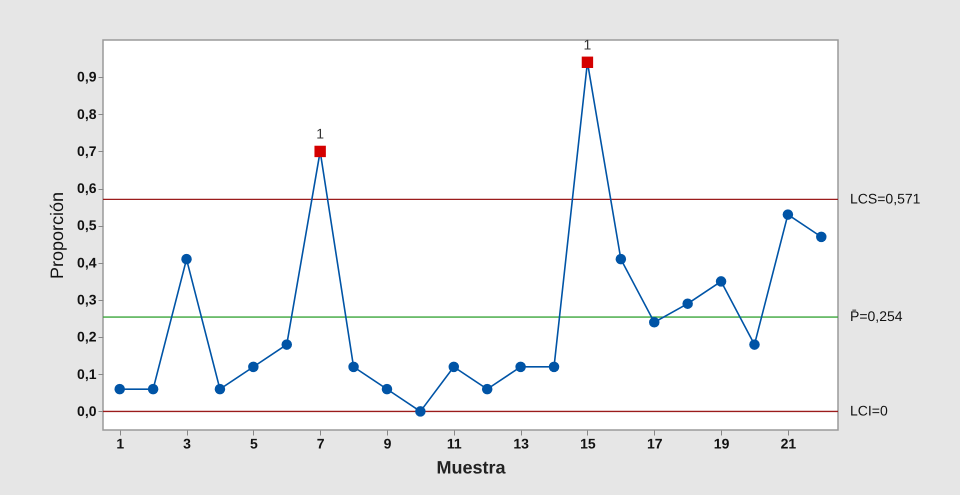 The width and height of the screenshot is (960, 495). I want to click on x-axis-title: Muestra, so click(471, 468).